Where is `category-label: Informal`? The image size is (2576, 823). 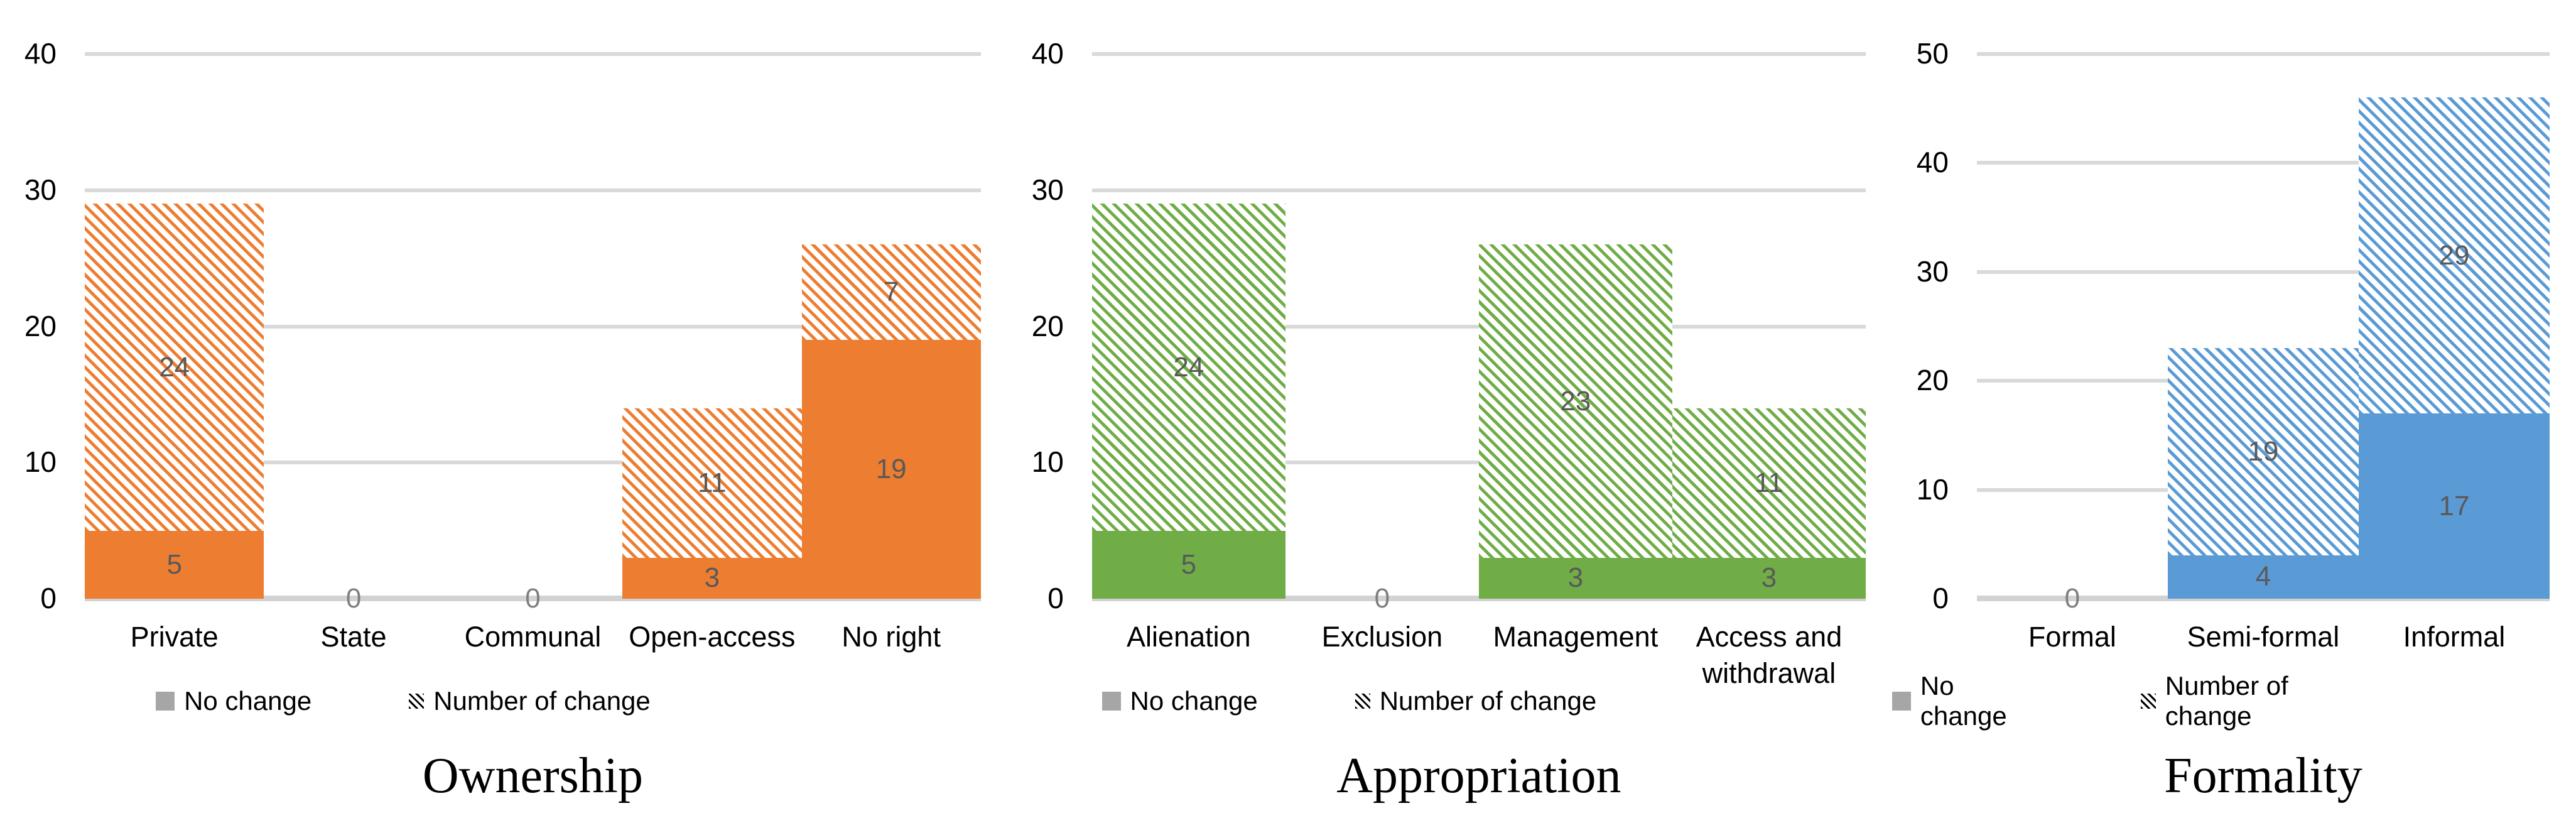
category-label: Informal is located at coordinates (2455, 637).